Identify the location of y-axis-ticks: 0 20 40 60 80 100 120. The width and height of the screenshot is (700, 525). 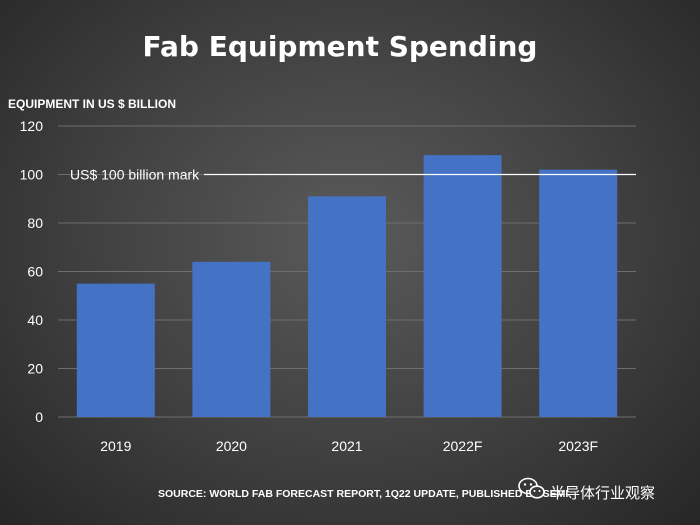
(32, 271).